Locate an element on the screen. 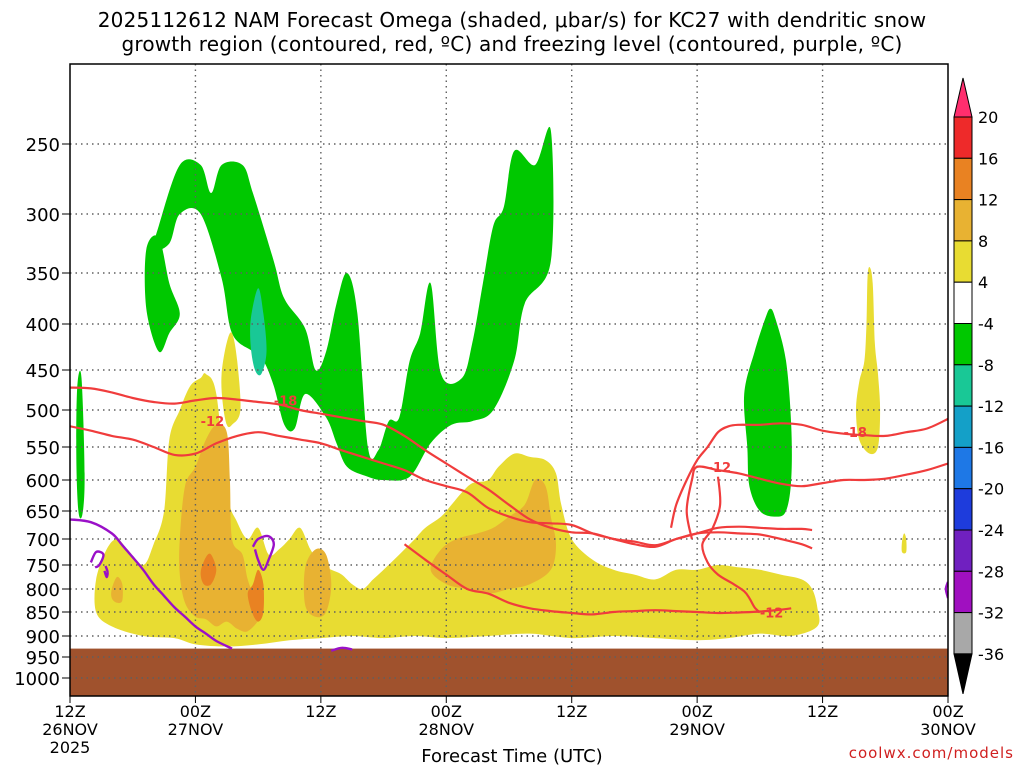 The height and width of the screenshot is (768, 1024). x-tick-24: 12Z is located at coordinates (320, 711).